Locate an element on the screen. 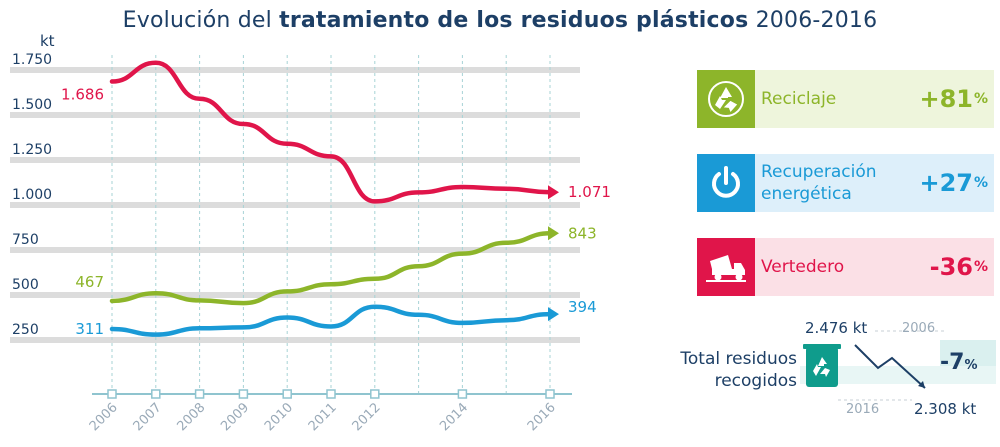  total-trend-arrowhead is located at coordinates (921, 384).